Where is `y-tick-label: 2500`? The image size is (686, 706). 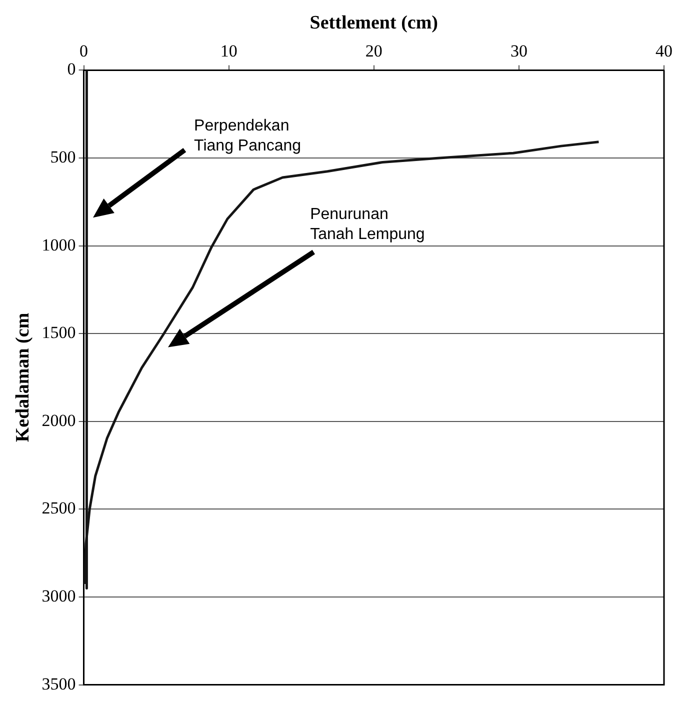
y-tick-label: 2500 is located at coordinates (59, 508).